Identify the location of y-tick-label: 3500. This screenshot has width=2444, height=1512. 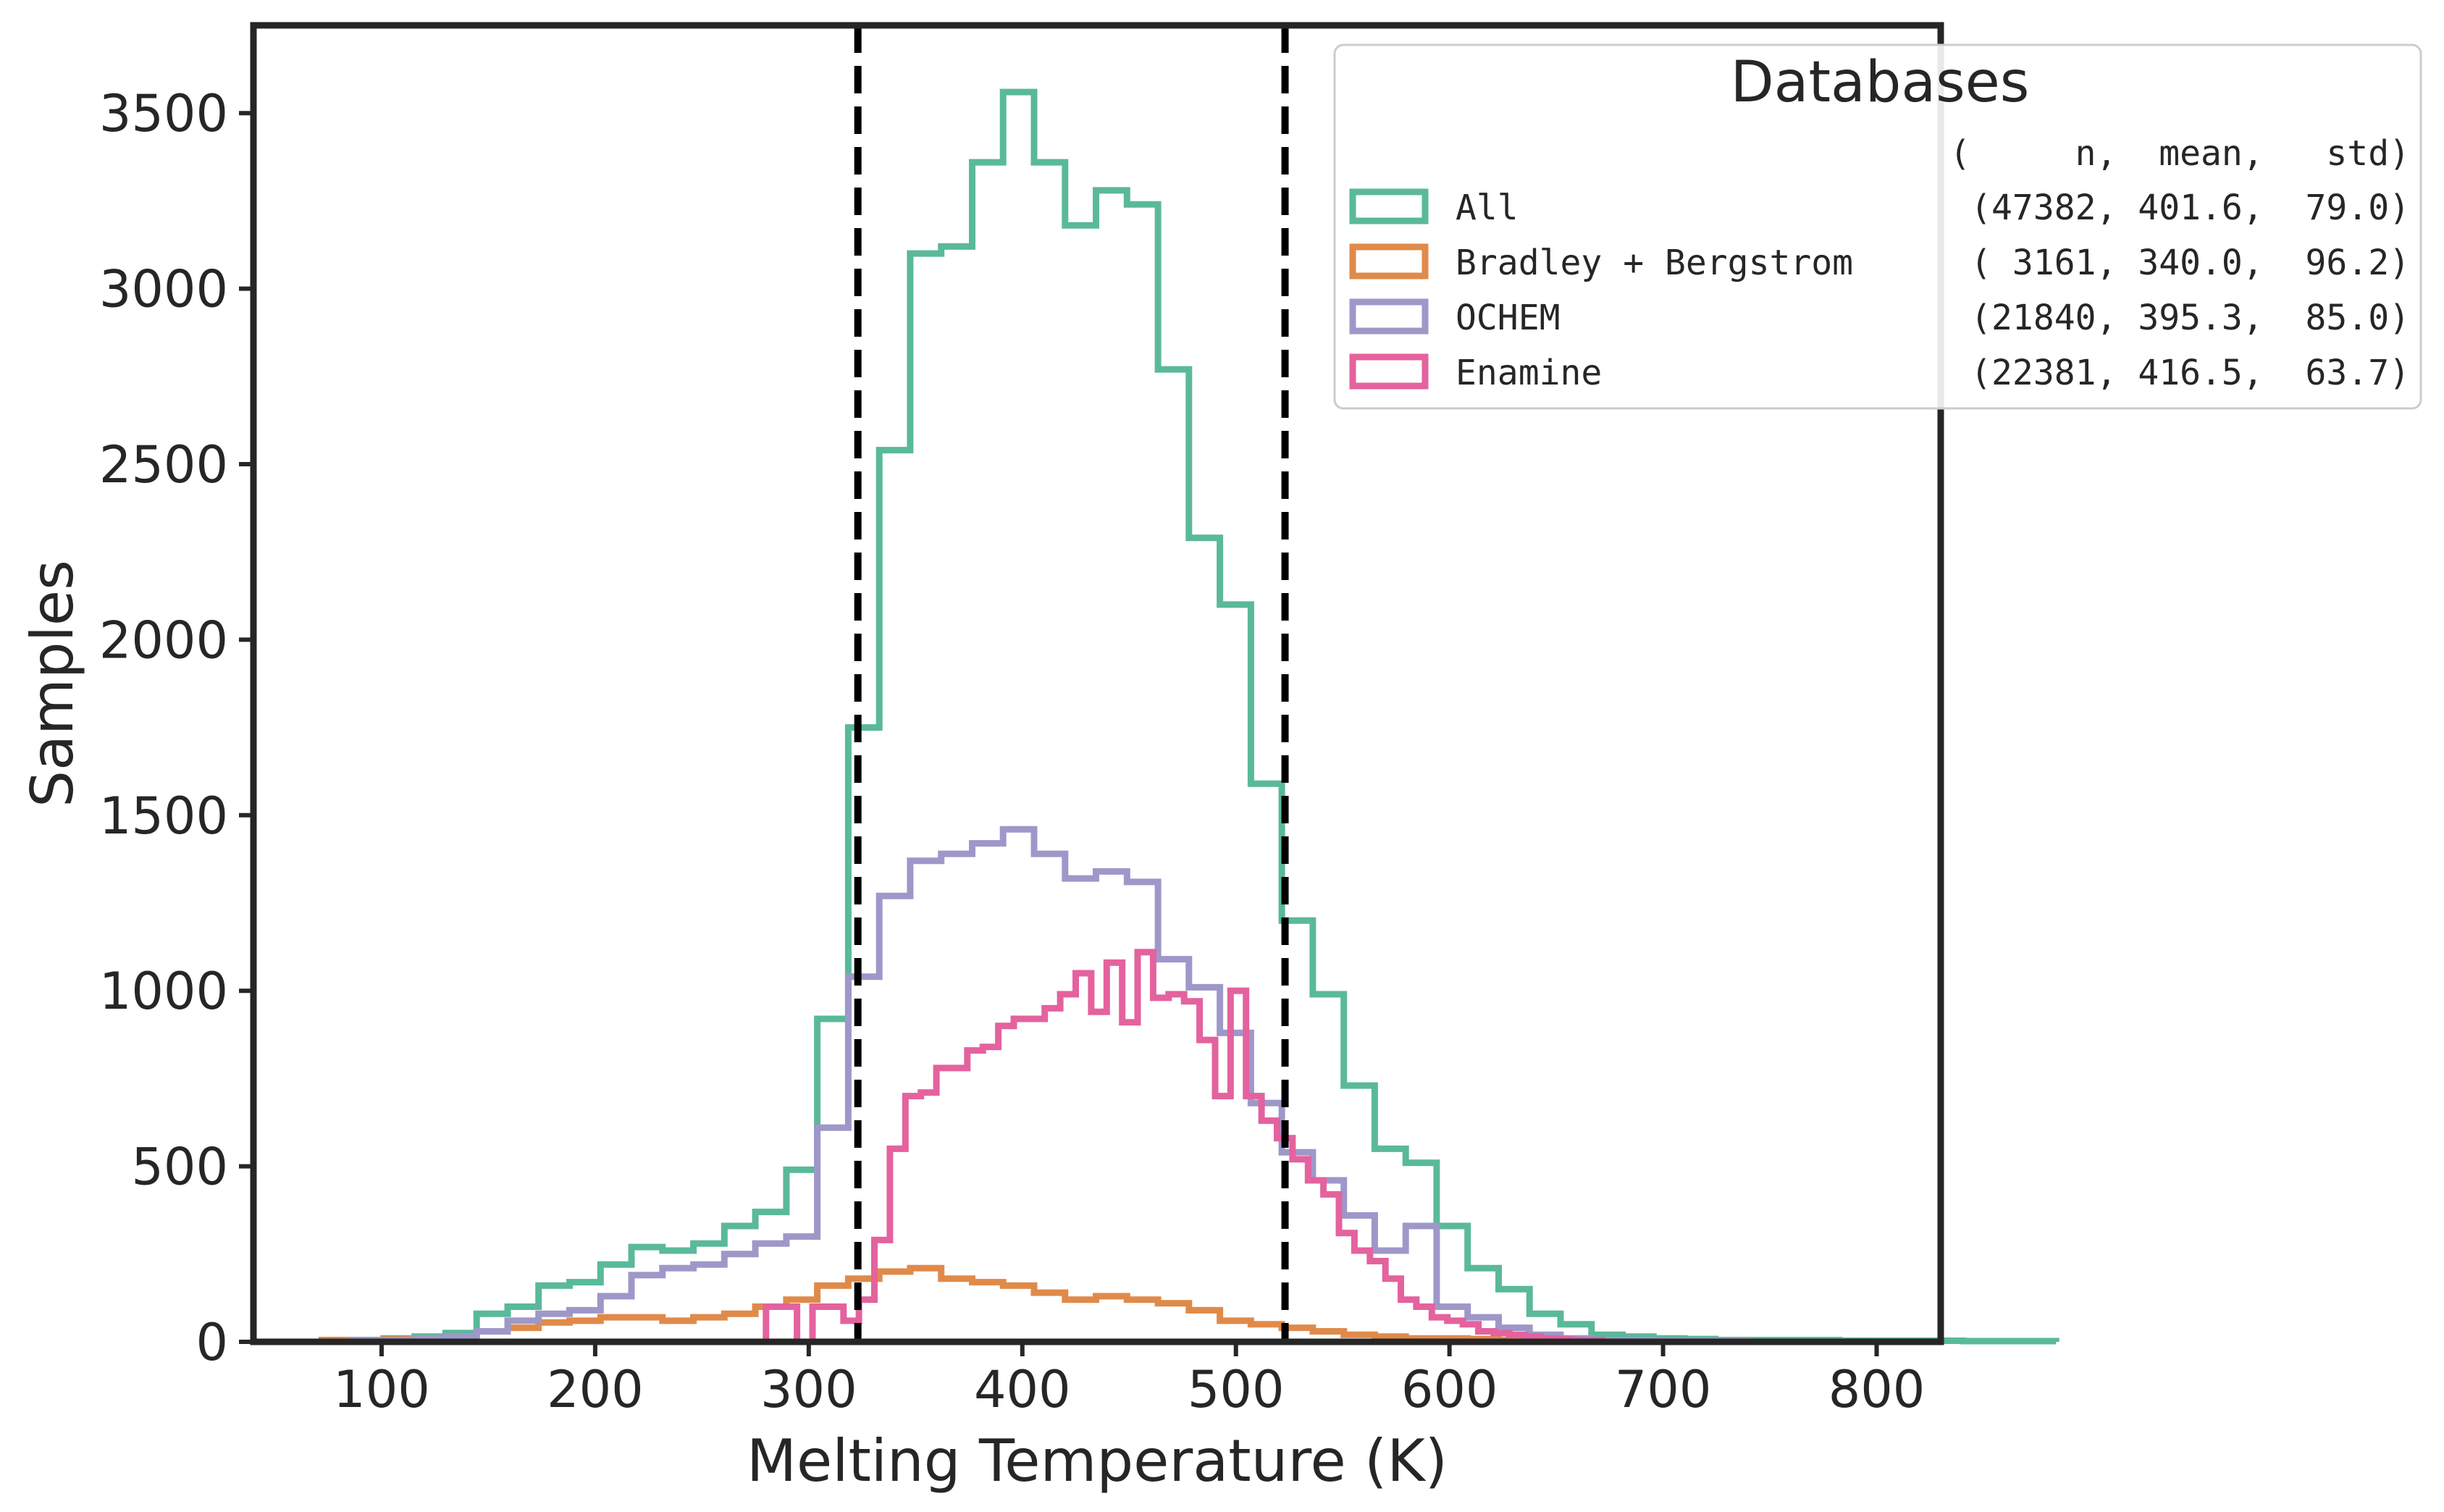
(163, 113).